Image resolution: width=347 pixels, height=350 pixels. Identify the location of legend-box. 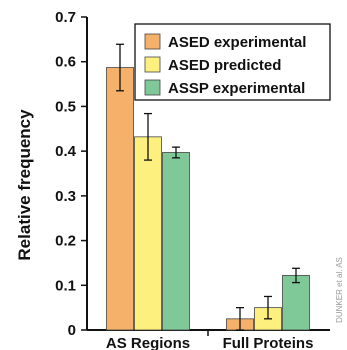
(232, 62).